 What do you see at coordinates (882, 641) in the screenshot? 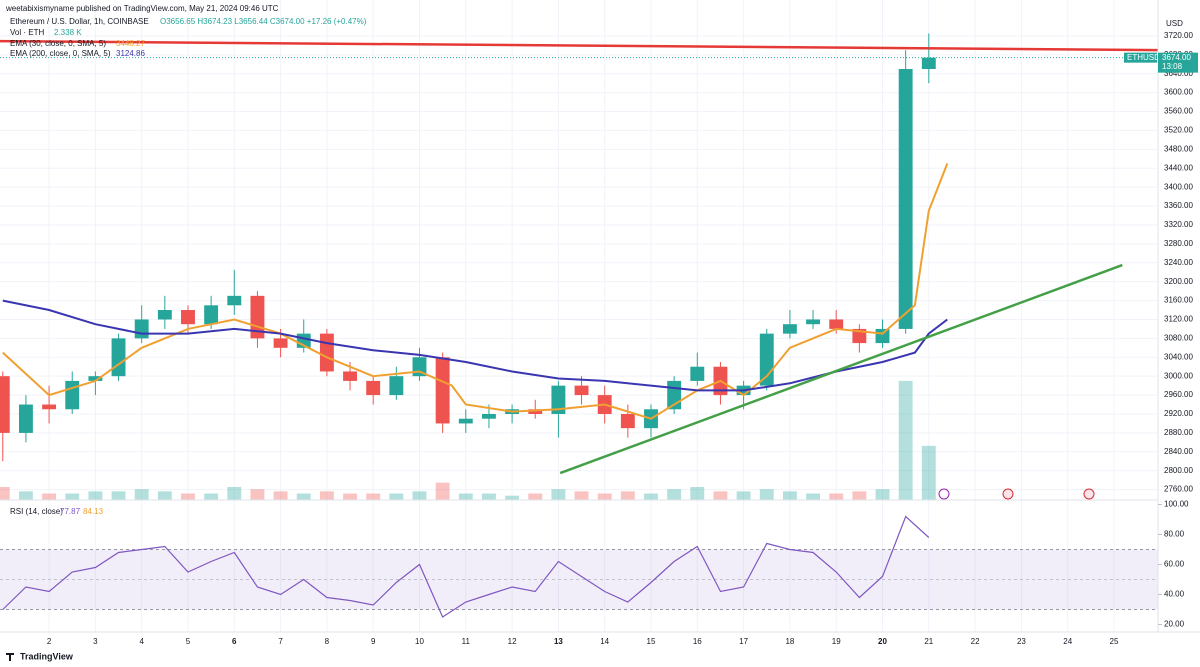
I see `x-tick-label: 20` at bounding box center [882, 641].